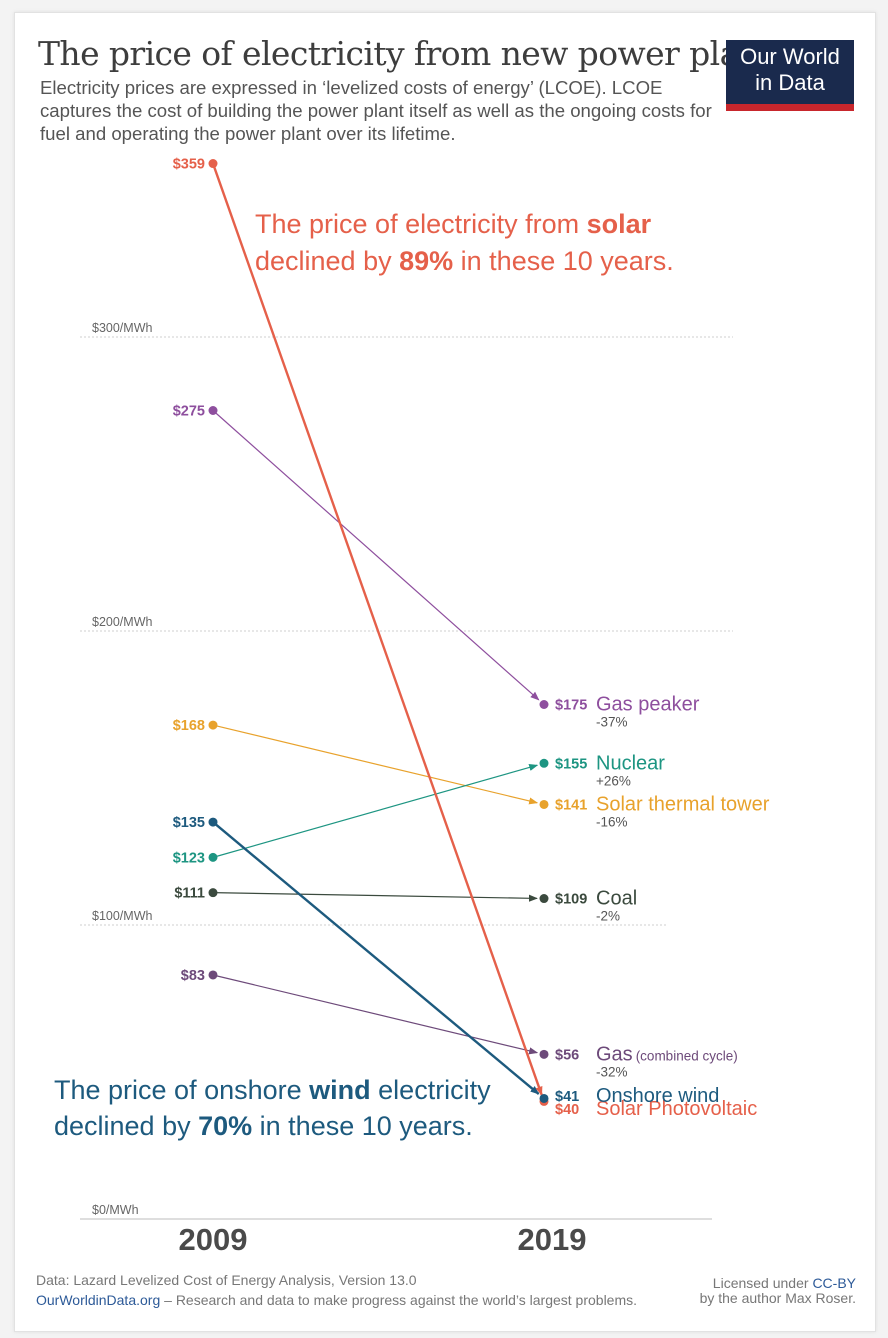 Image resolution: width=888 pixels, height=1338 pixels. I want to click on line-gas_peaker, so click(376, 555).